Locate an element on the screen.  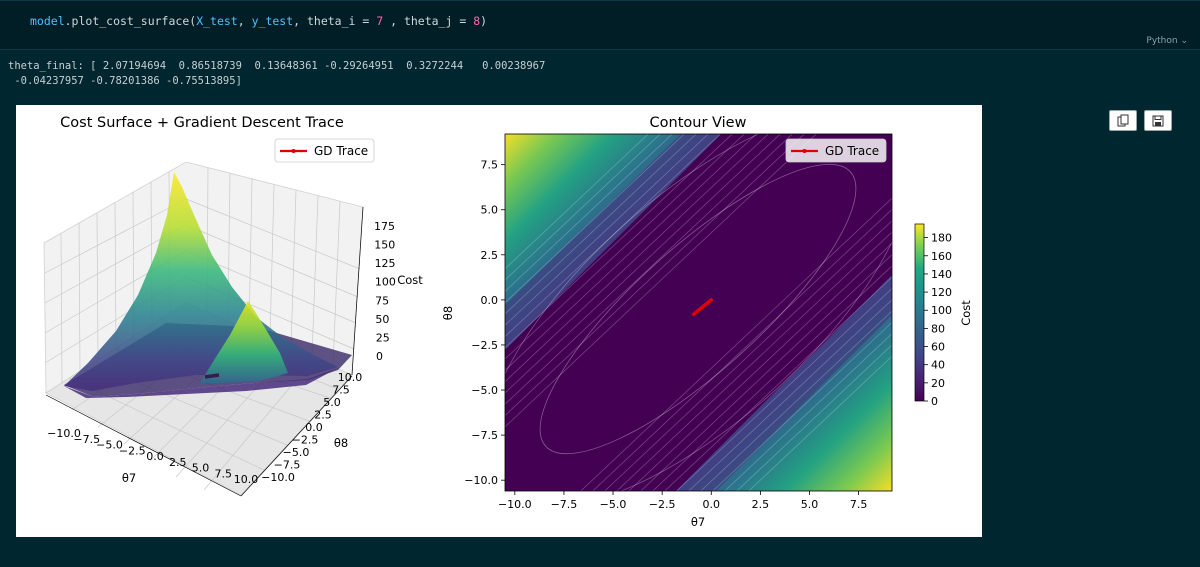
colorbar-tick-label: 100 is located at coordinates (941, 310).